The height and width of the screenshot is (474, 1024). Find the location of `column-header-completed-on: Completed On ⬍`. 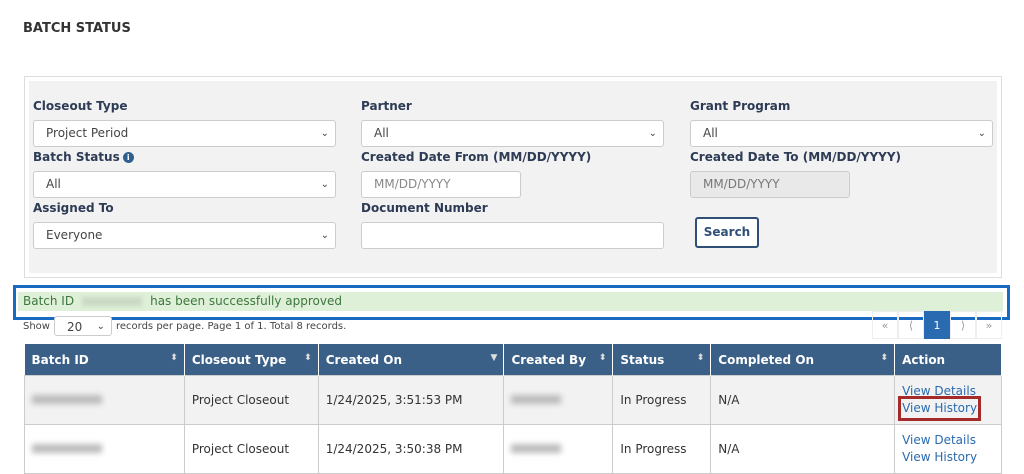

column-header-completed-on: Completed On ⬍ is located at coordinates (803, 360).